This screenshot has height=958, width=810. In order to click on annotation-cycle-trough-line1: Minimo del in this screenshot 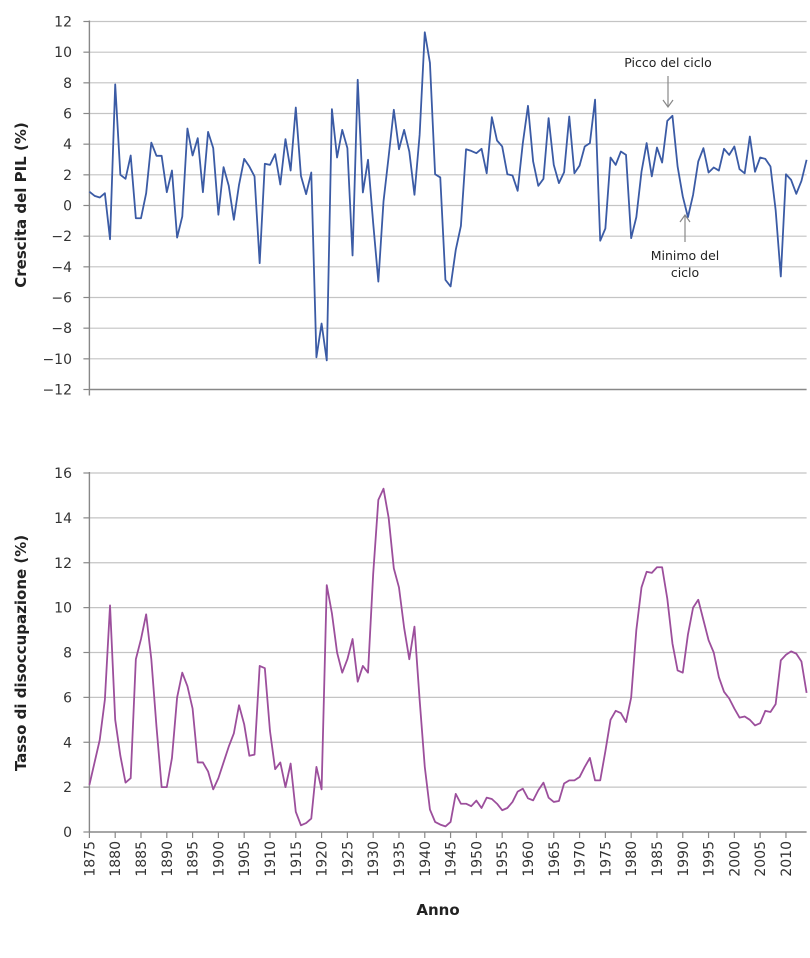, I will do `click(685, 255)`.